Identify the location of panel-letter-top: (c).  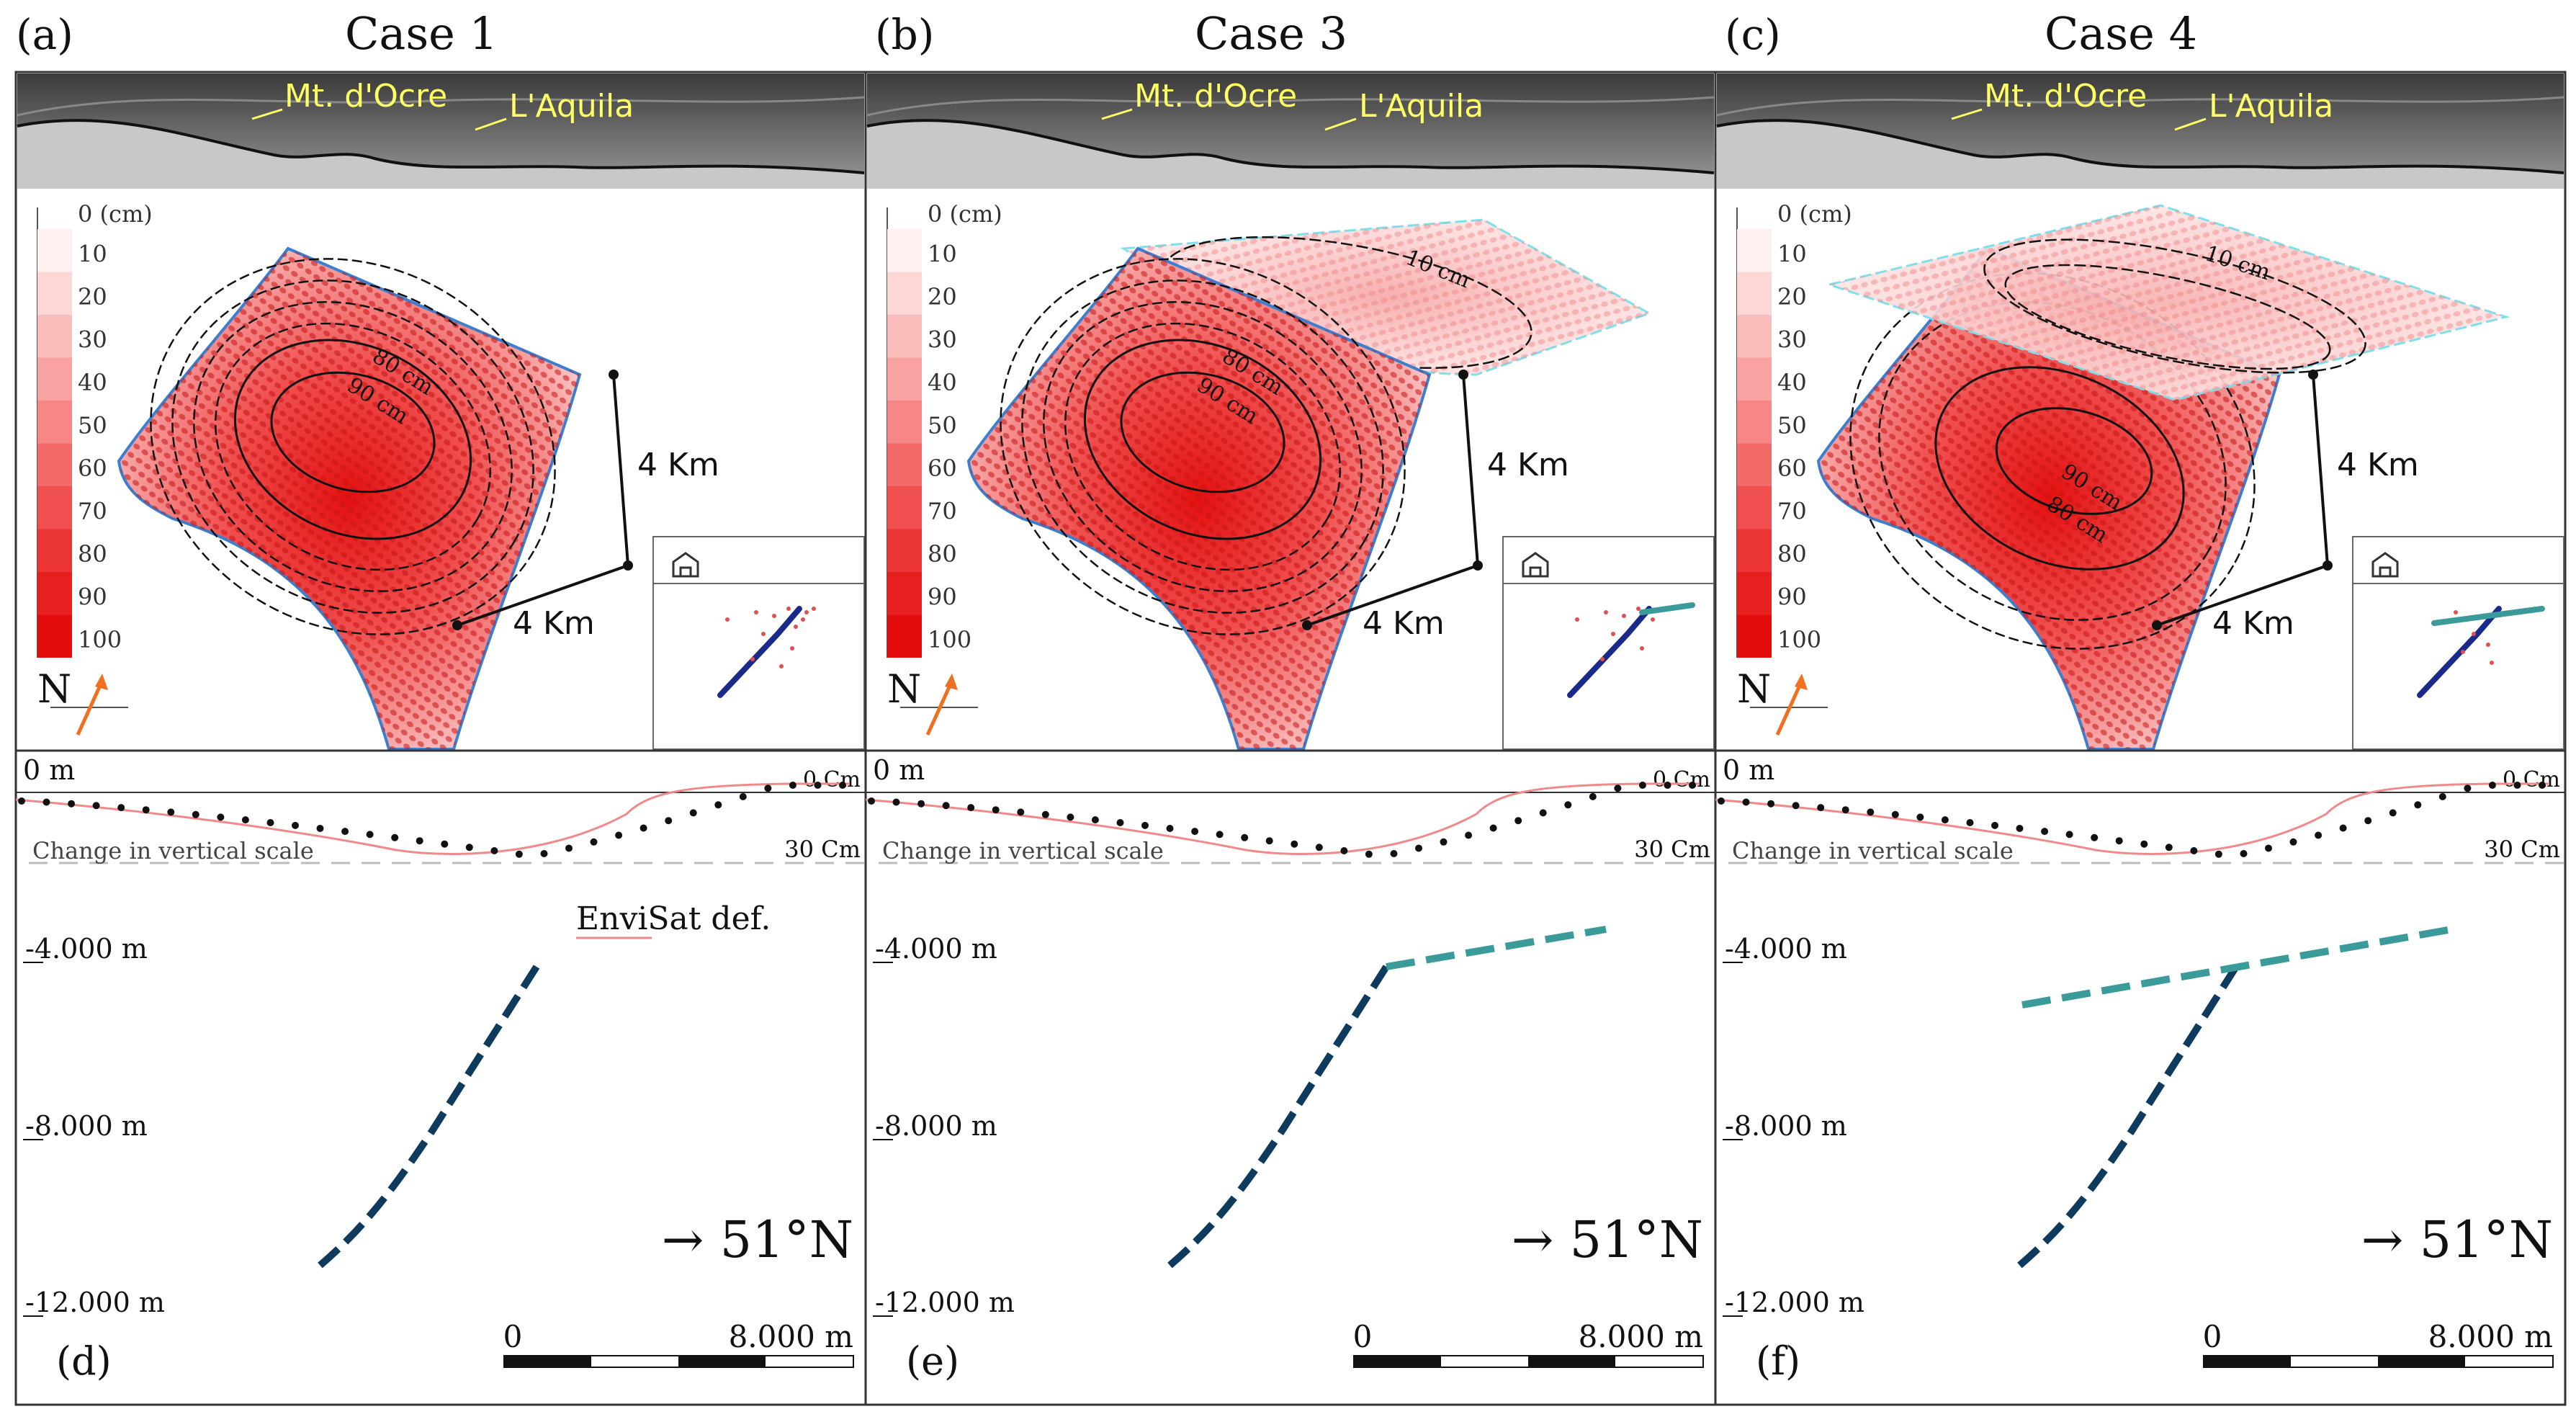
(1753, 34).